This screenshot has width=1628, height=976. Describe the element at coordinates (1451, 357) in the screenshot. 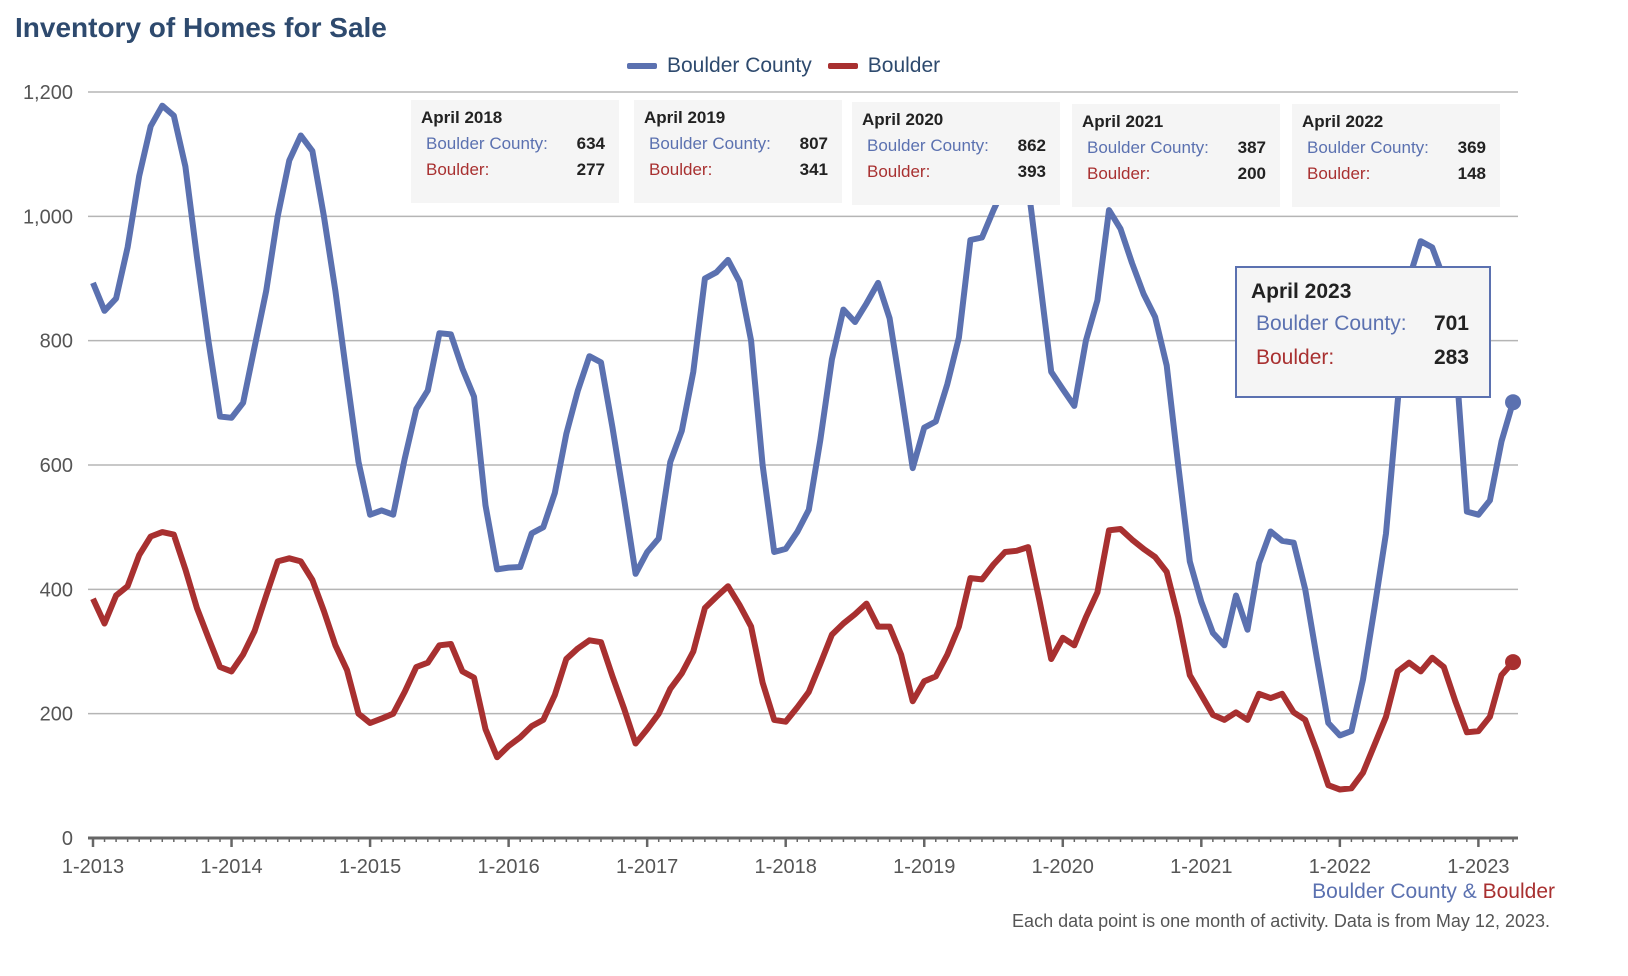

I see `tooltip-boulder-value: 283` at that location.